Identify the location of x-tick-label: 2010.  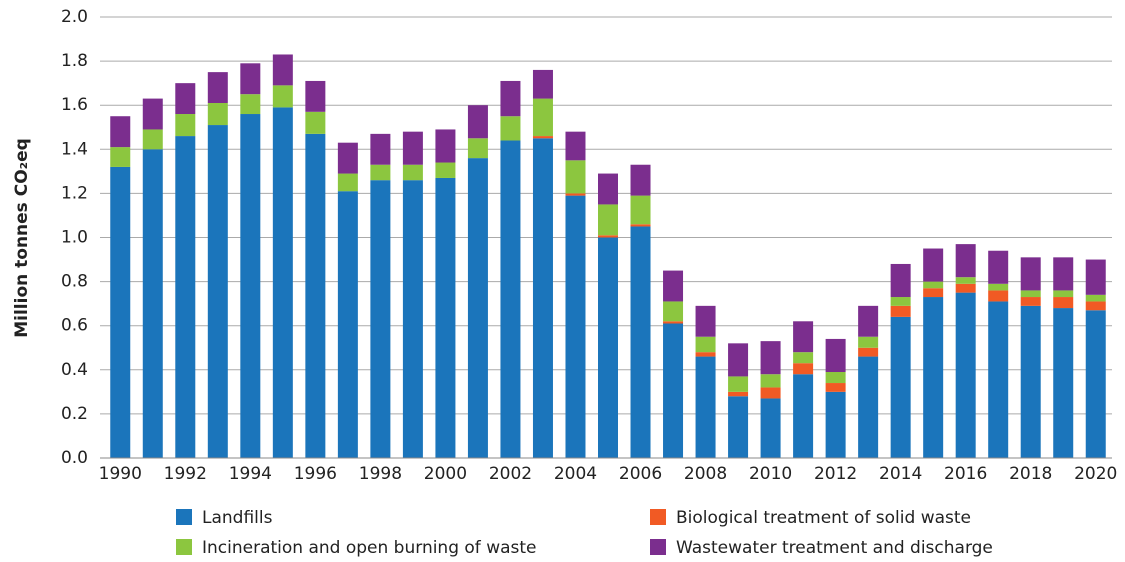
(770, 474).